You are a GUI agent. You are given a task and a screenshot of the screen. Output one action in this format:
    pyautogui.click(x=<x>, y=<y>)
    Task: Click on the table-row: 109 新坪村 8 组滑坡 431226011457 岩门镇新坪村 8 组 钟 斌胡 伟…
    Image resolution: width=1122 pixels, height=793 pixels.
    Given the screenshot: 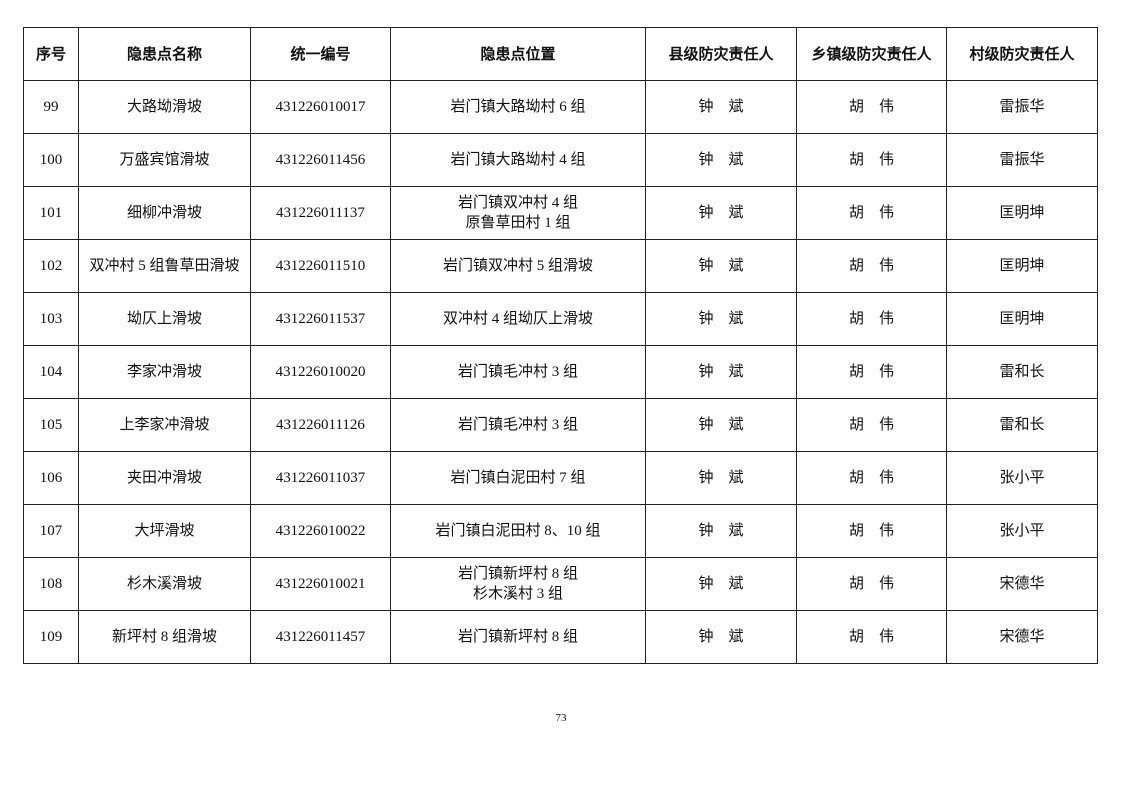 What is the action you would take?
    pyautogui.click(x=560, y=637)
    